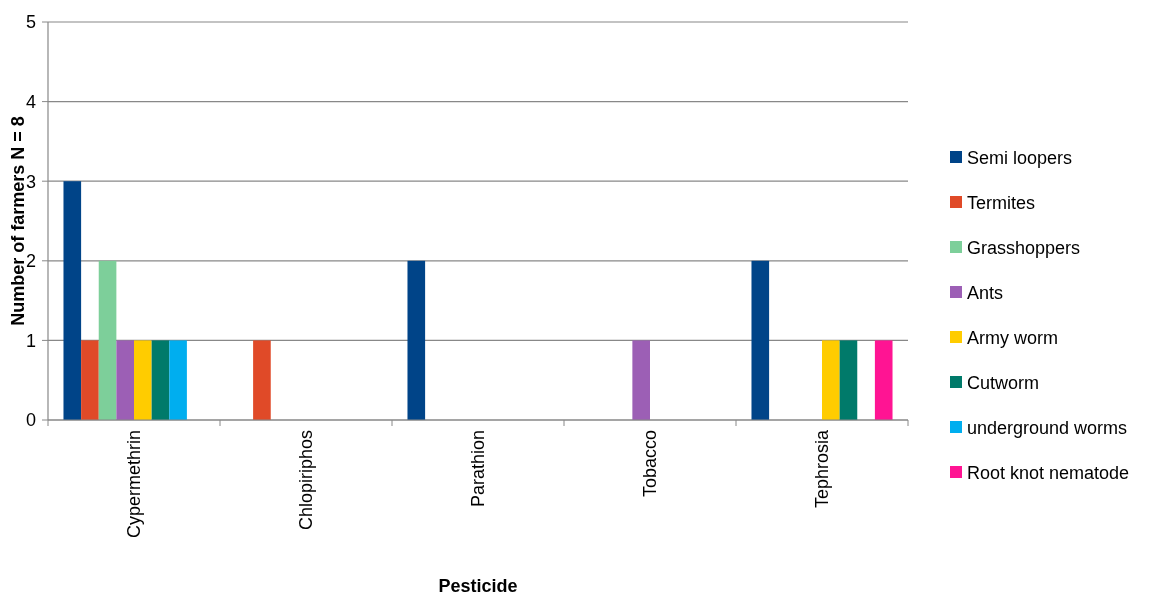 This screenshot has height=606, width=1175. Describe the element at coordinates (1020, 158) in the screenshot. I see `legend-label: Semi loopers` at that location.